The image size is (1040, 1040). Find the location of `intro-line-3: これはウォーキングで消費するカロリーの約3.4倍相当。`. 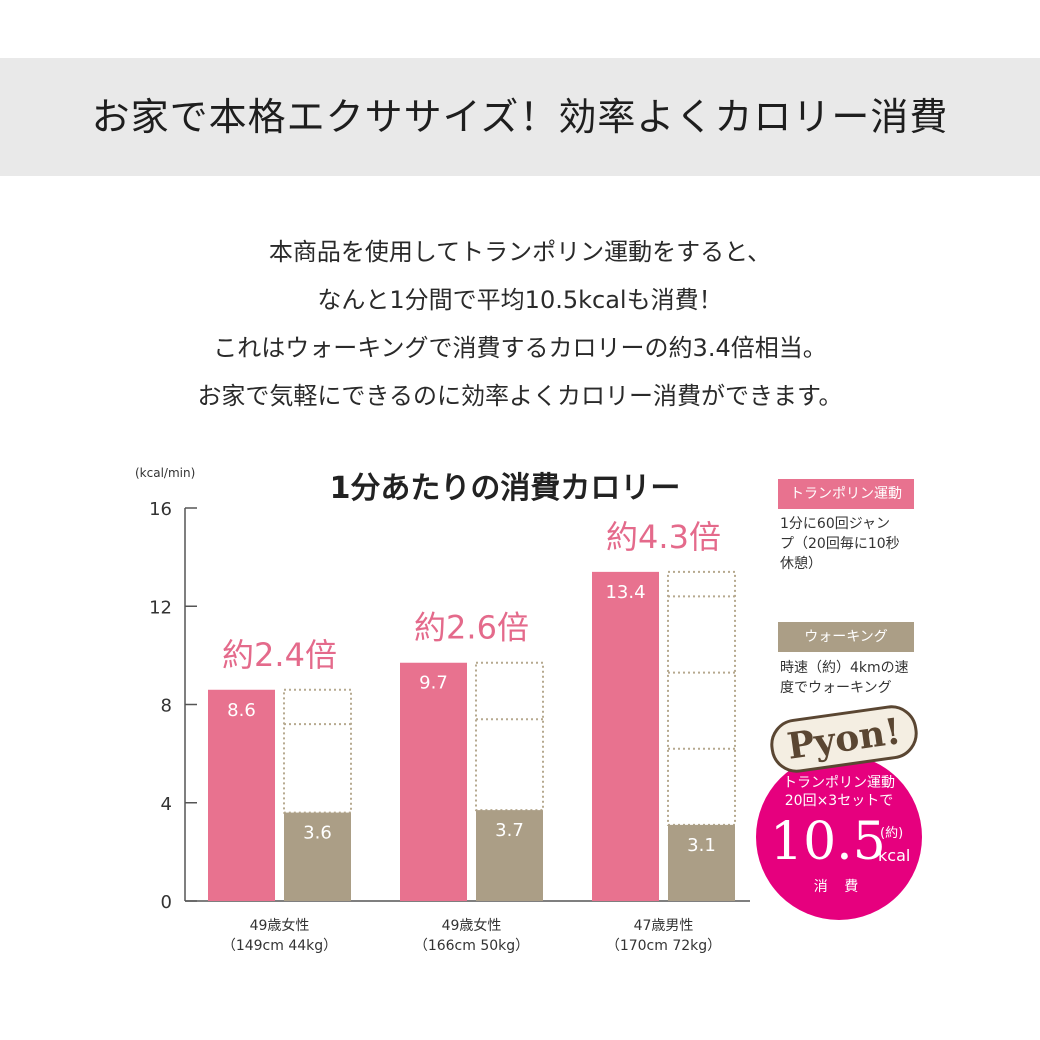

intro-line-3: これはウォーキングで消費するカロリーの約3.4倍相当。 is located at coordinates (520, 348).